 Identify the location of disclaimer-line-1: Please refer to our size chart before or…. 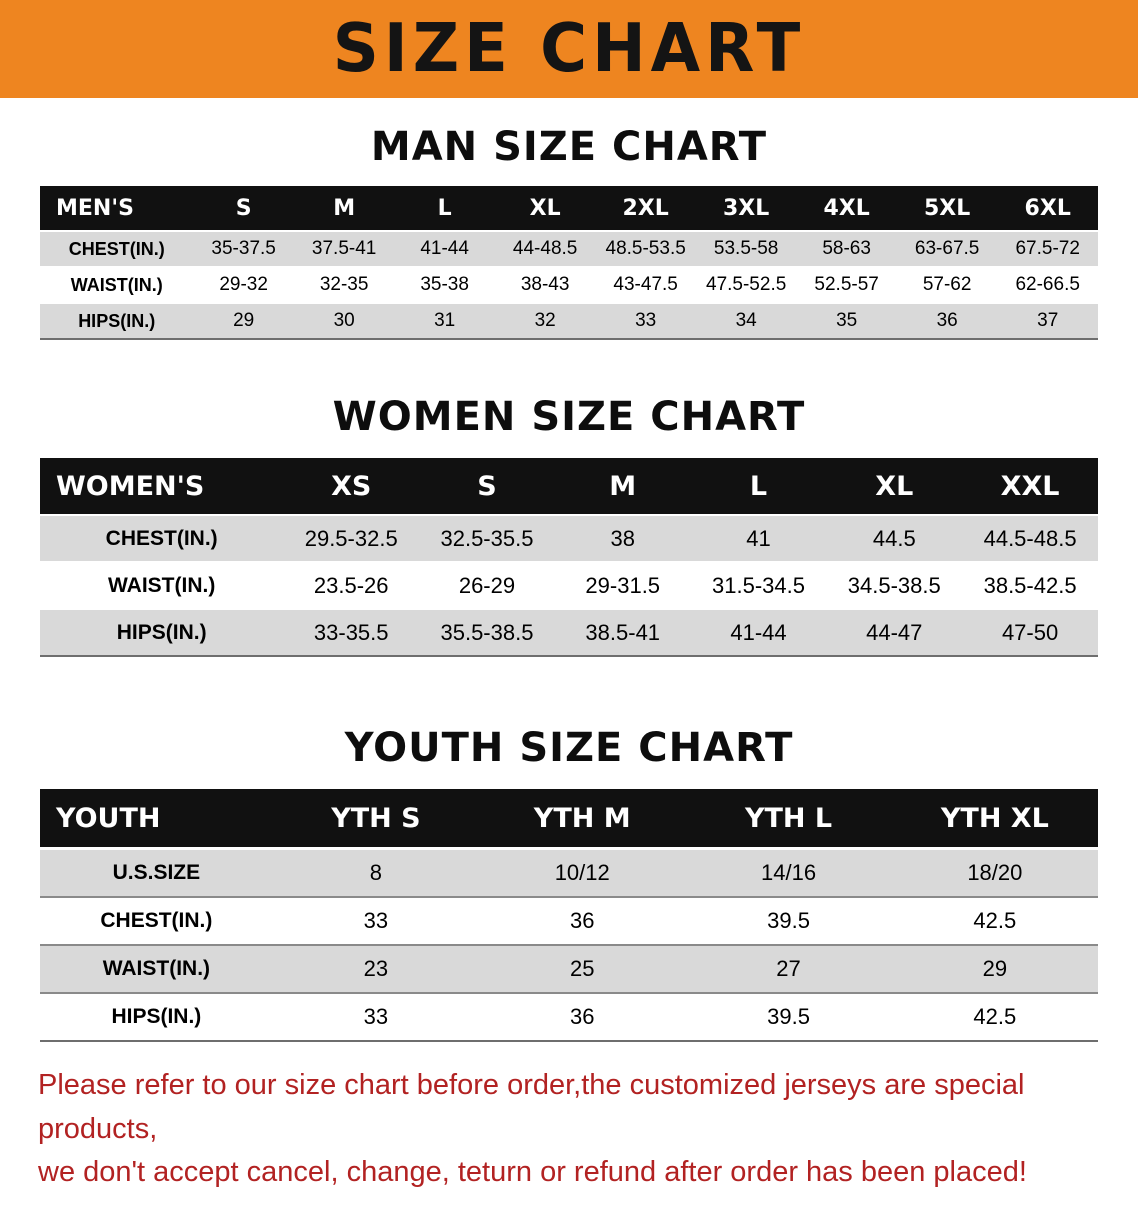
(531, 1107).